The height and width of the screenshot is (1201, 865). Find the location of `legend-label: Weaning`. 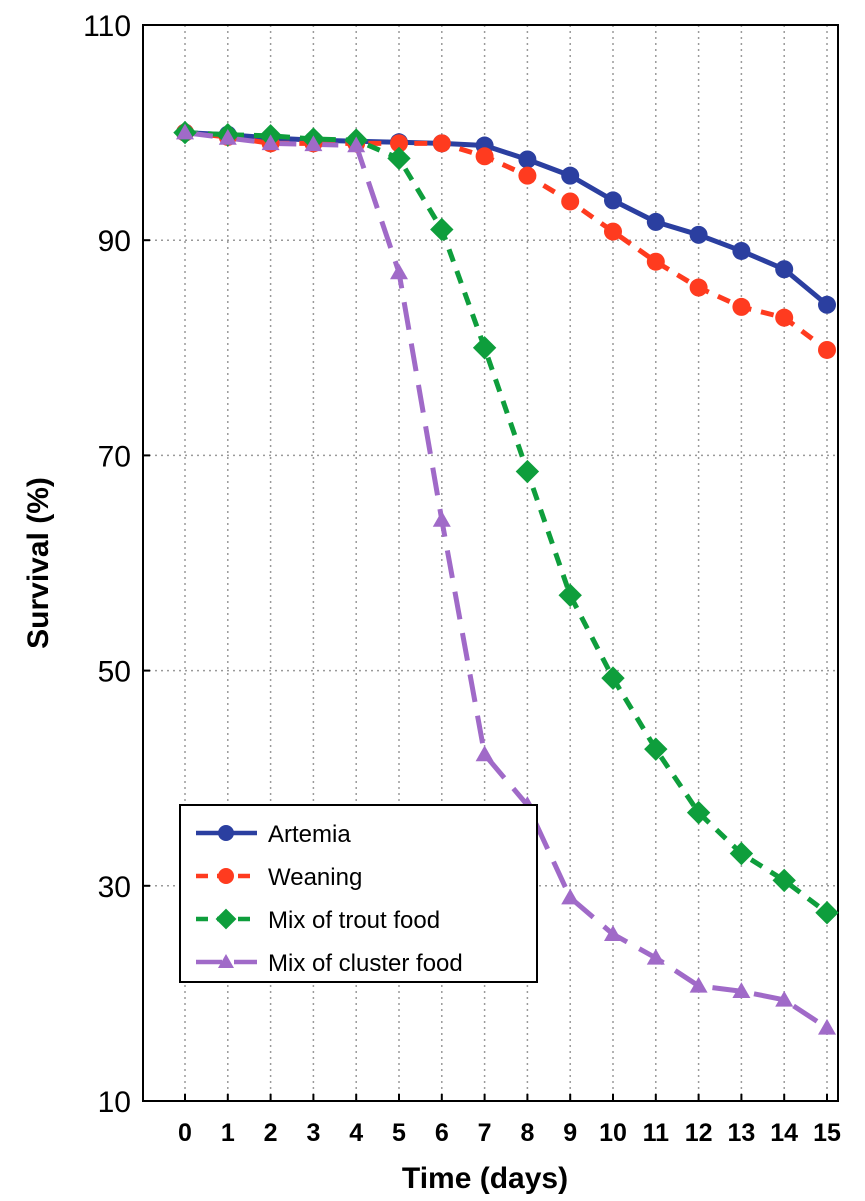

legend-label: Weaning is located at coordinates (315, 877).